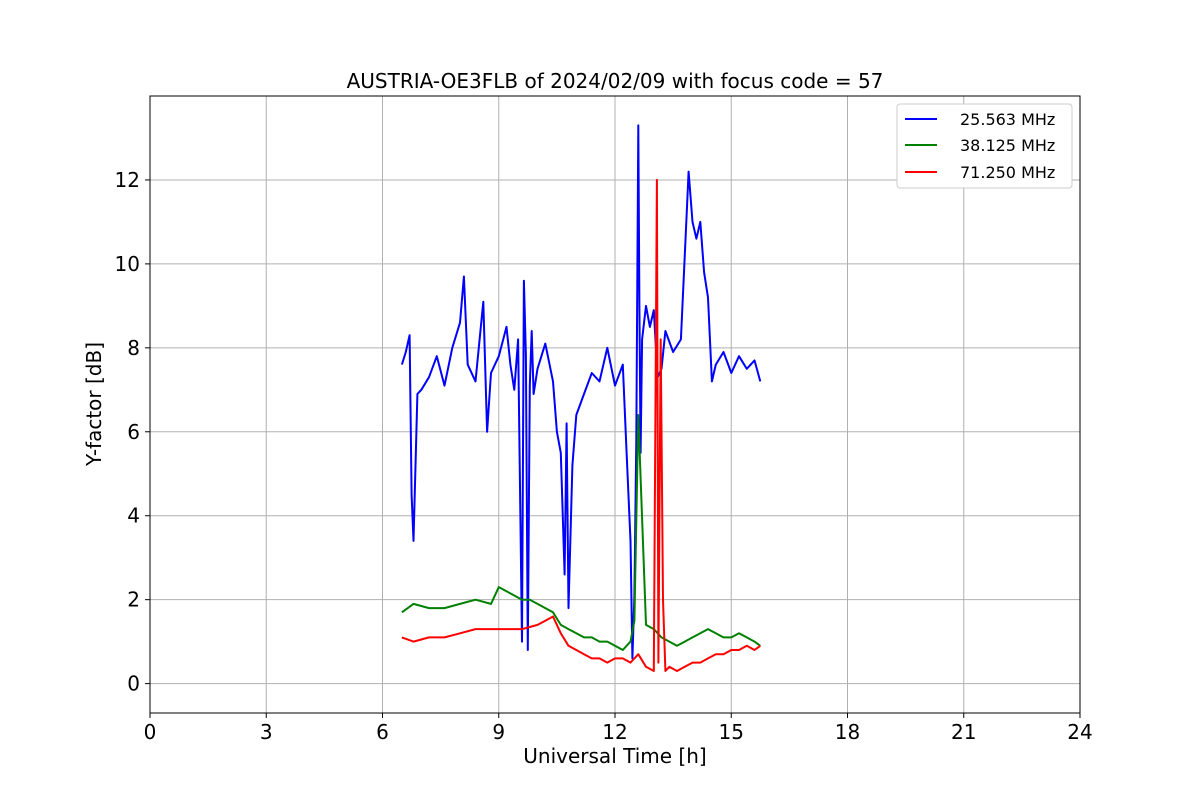  I want to click on x-tick-label: 18, so click(847, 732).